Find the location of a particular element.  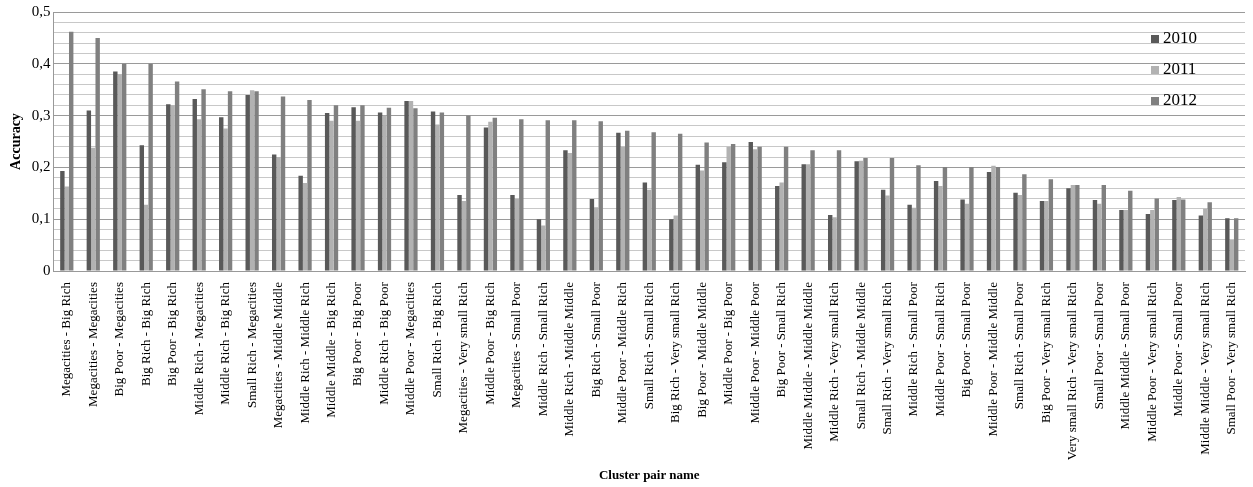

x-tick-label: Megacities - Middle Middle is located at coordinates (278, 355).